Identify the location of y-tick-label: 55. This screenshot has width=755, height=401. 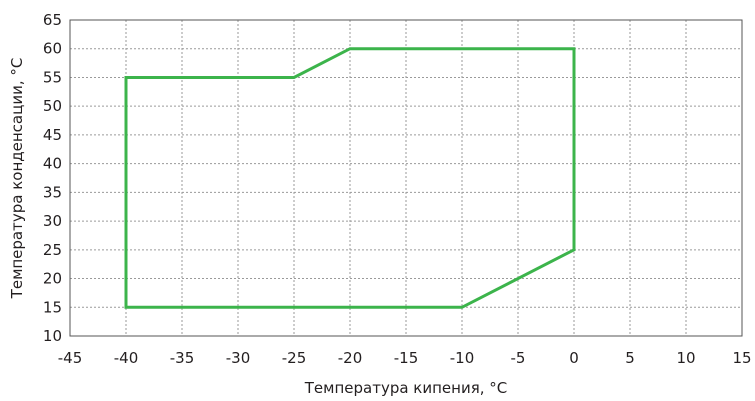
(52, 77).